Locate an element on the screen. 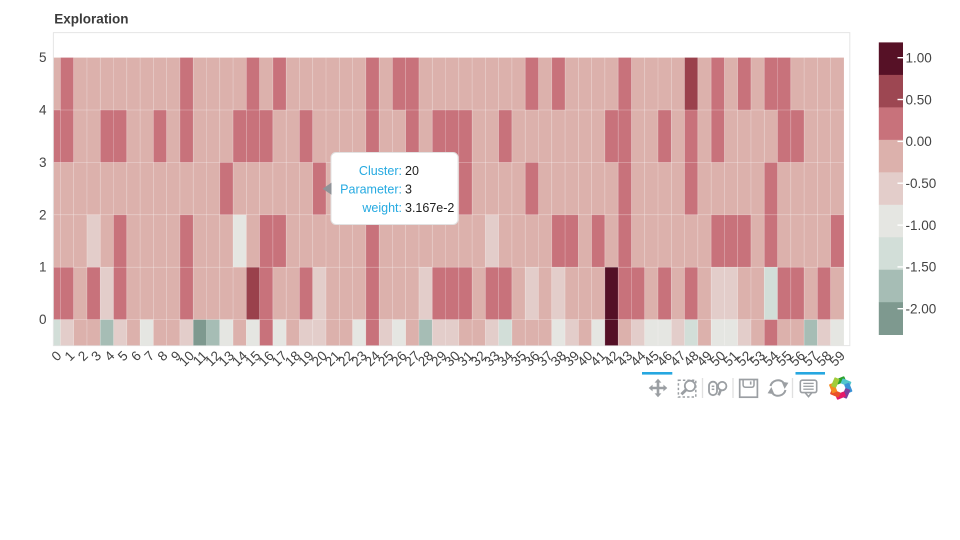  svg-text: 0 is located at coordinates (43, 319).